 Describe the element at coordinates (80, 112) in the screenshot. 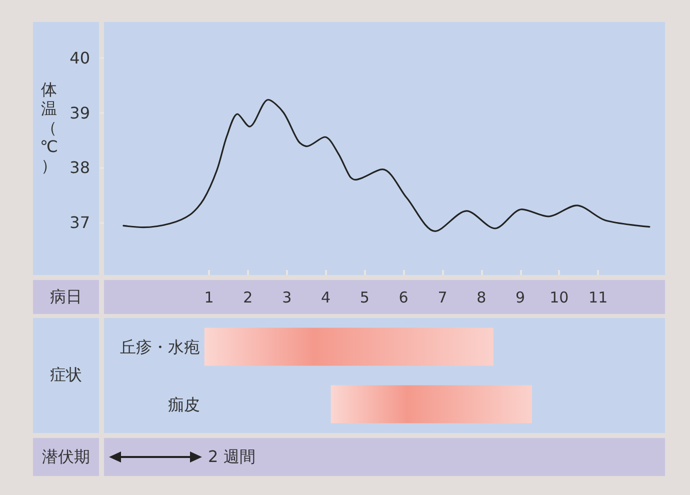

I see `y-tick-label: 39` at that location.